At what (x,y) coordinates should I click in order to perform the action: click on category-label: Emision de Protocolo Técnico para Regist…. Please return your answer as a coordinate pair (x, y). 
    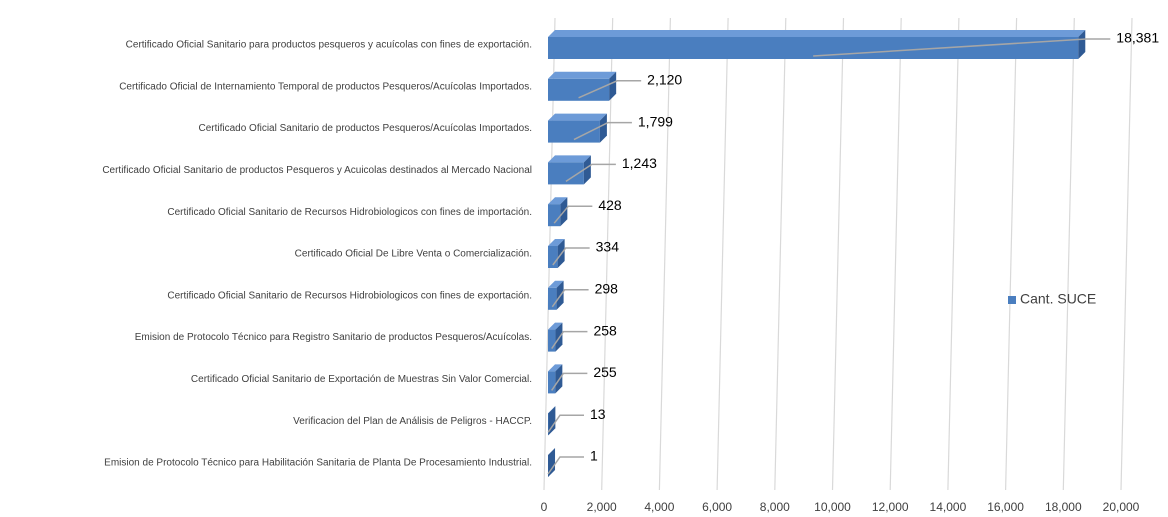
    Looking at the image, I should click on (333, 337).